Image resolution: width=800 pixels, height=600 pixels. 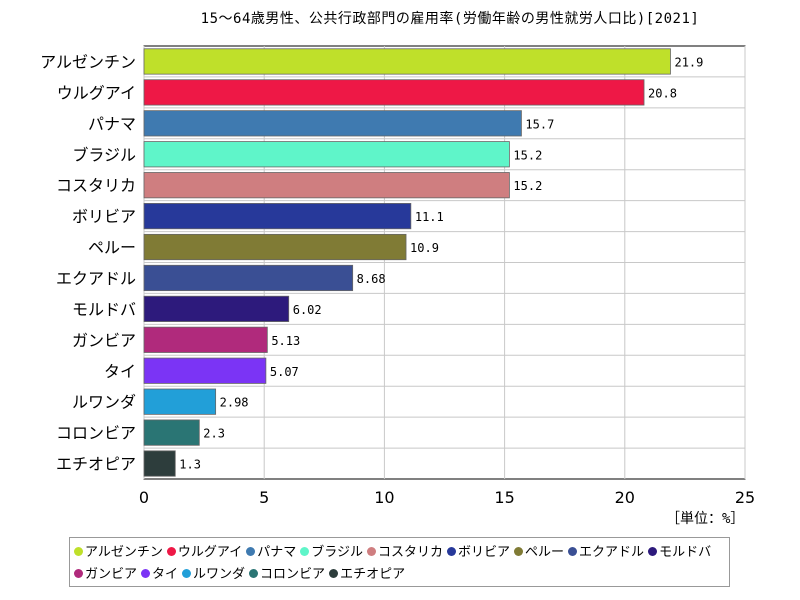 What do you see at coordinates (214, 434) in the screenshot?
I see `value-label: 2.3` at bounding box center [214, 434].